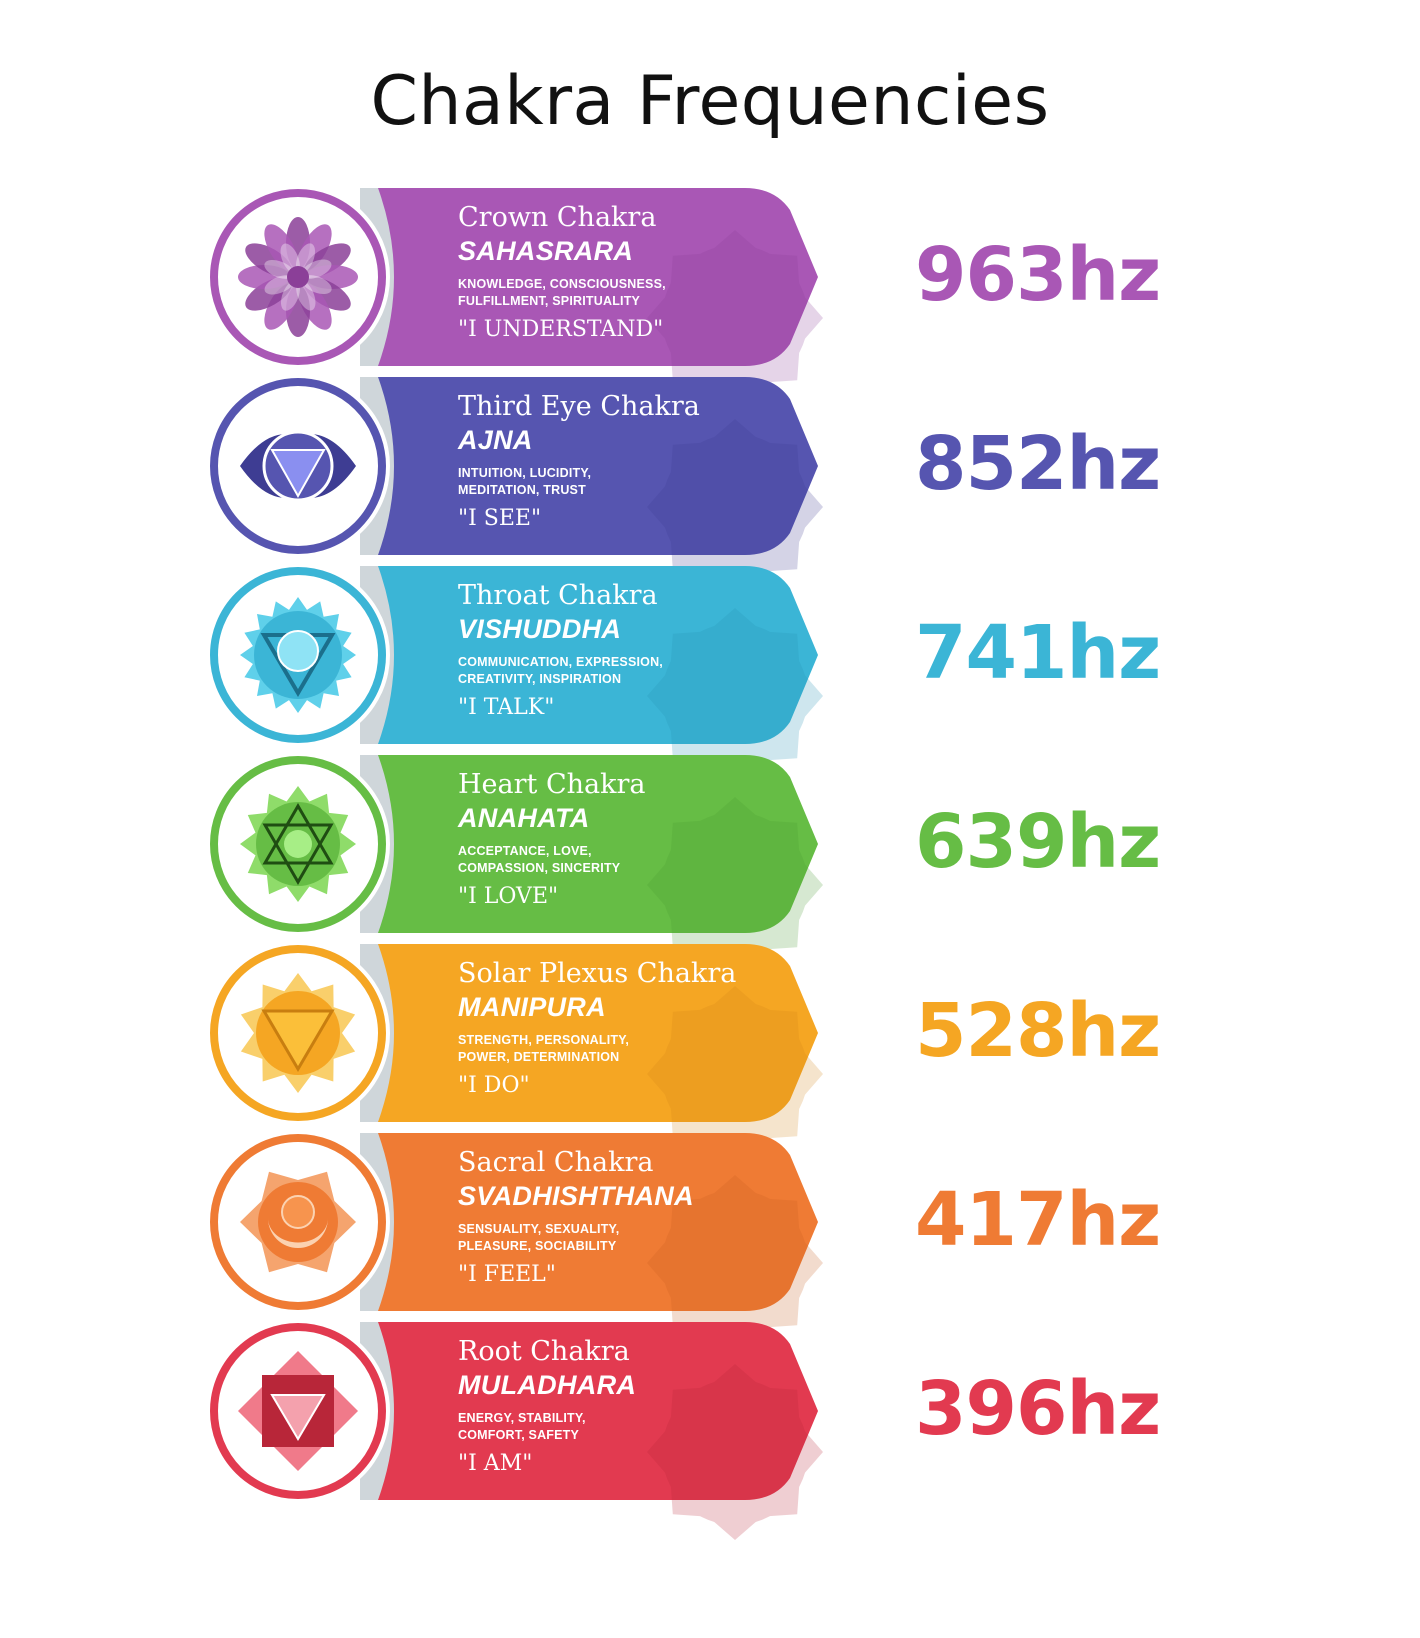 Image resolution: width=1420 pixels, height=1638 pixels. What do you see at coordinates (1038, 842) in the screenshot?
I see `chakra-frequency: 639hz` at bounding box center [1038, 842].